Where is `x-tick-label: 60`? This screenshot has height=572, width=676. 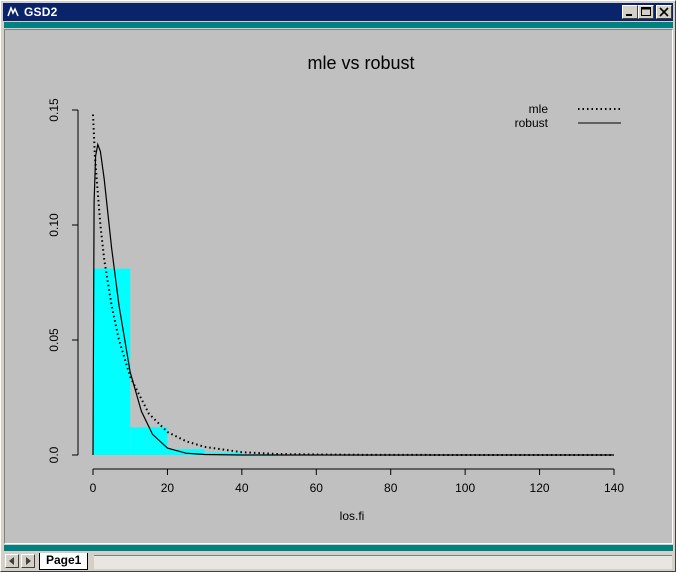
x-tick-label: 60 is located at coordinates (317, 488).